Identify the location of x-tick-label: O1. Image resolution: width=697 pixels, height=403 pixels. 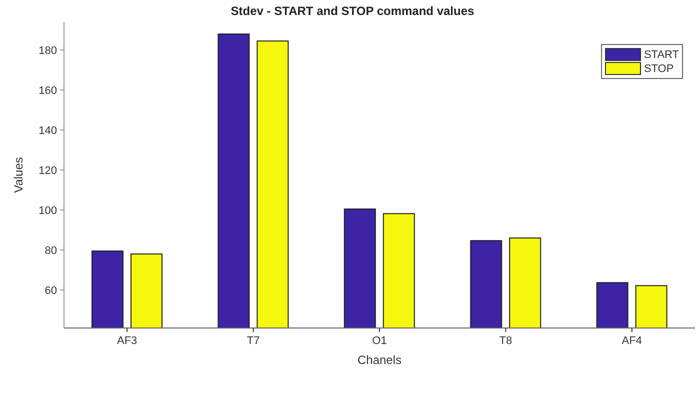
(379, 340).